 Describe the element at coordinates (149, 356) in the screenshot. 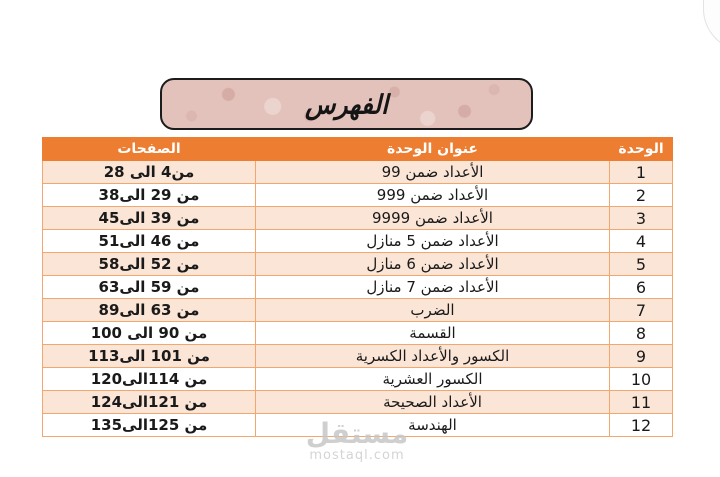

I see `pages-cell: من 101 الى113` at that location.